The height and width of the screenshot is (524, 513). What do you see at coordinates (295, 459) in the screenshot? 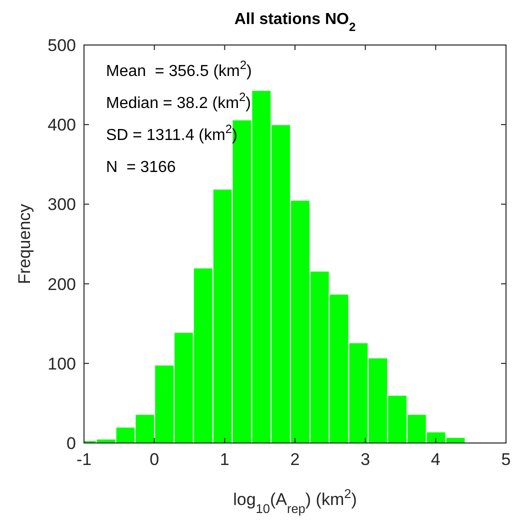
I see `x-tick-label: 2` at bounding box center [295, 459].